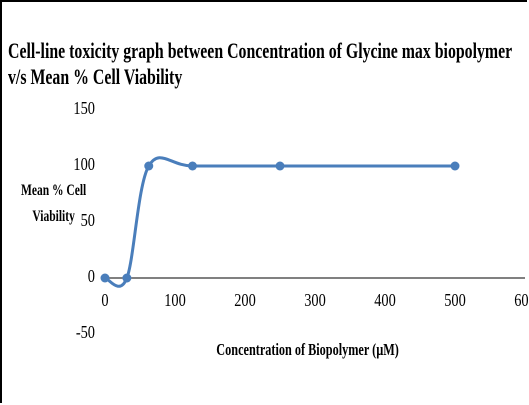 Image resolution: width=529 pixels, height=405 pixels. What do you see at coordinates (53, 203) in the screenshot?
I see `y-axis-label: Mean % Cell Viability` at bounding box center [53, 203].